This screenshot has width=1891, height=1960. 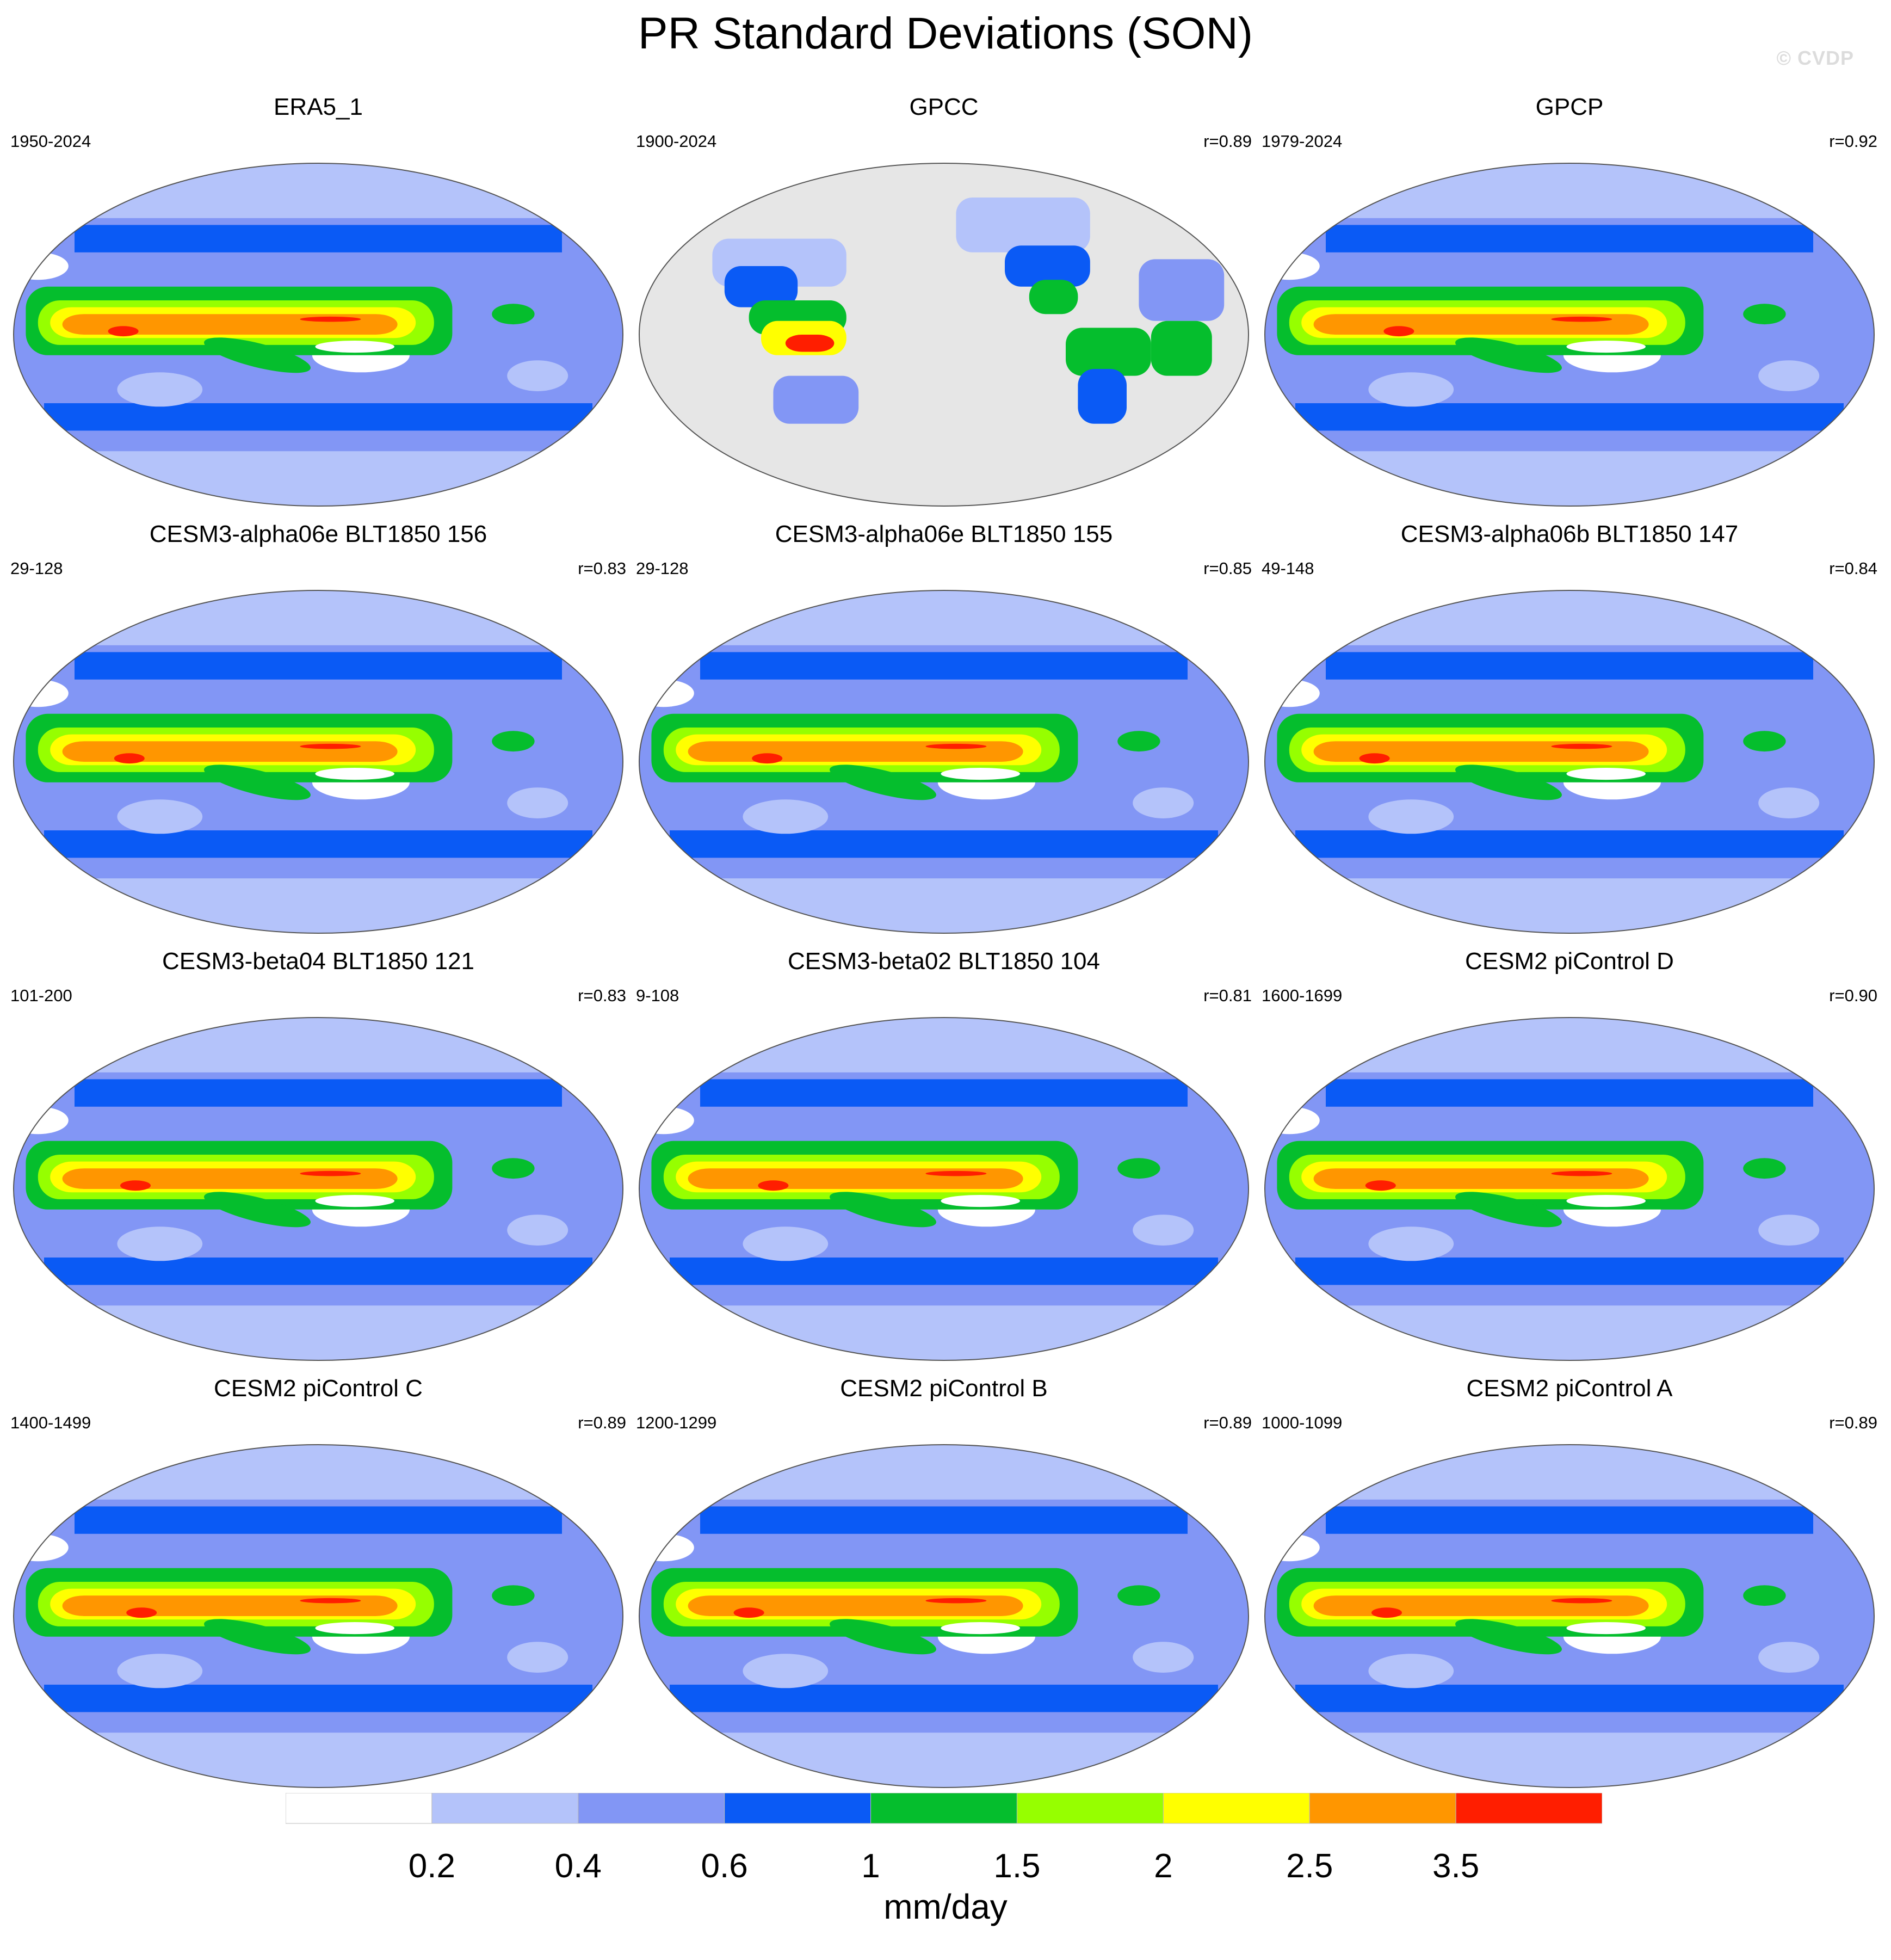 I want to click on panel-pattern-correlation: r=0.84, so click(x=1853, y=568).